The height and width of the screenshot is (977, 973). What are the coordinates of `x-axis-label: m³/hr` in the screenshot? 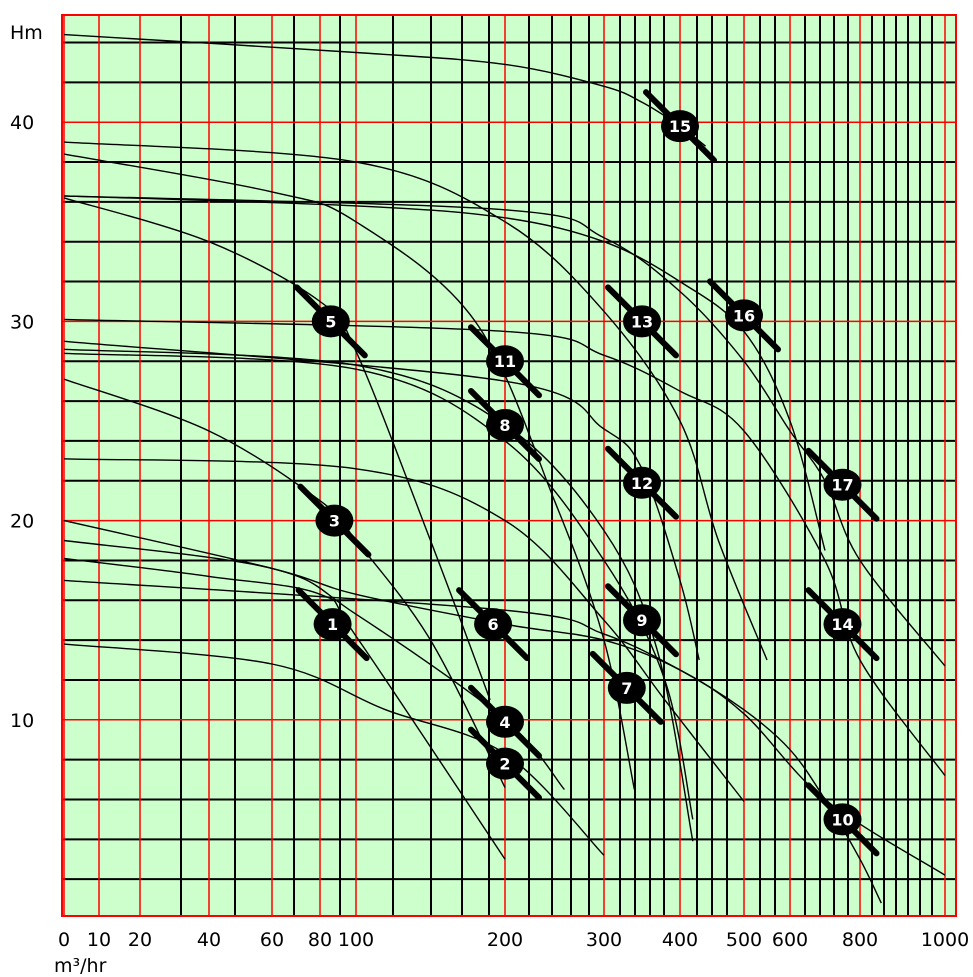 It's located at (80, 966).